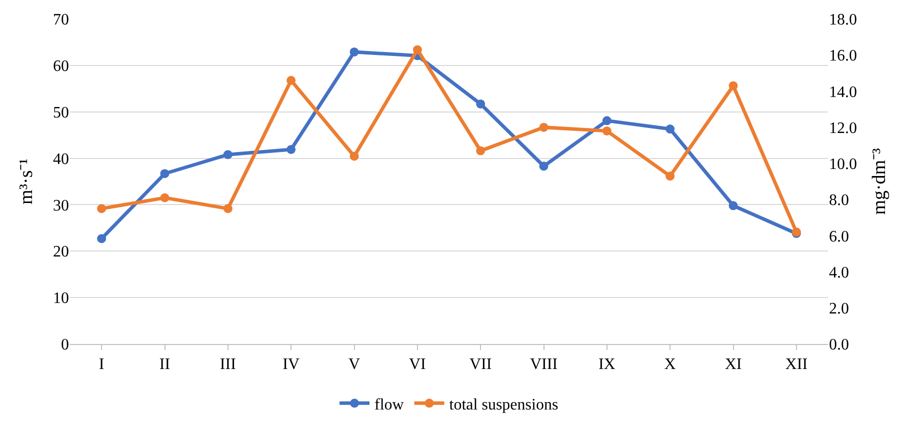 This screenshot has height=432, width=898. What do you see at coordinates (101, 365) in the screenshot?
I see `x-tick-label: I` at bounding box center [101, 365].